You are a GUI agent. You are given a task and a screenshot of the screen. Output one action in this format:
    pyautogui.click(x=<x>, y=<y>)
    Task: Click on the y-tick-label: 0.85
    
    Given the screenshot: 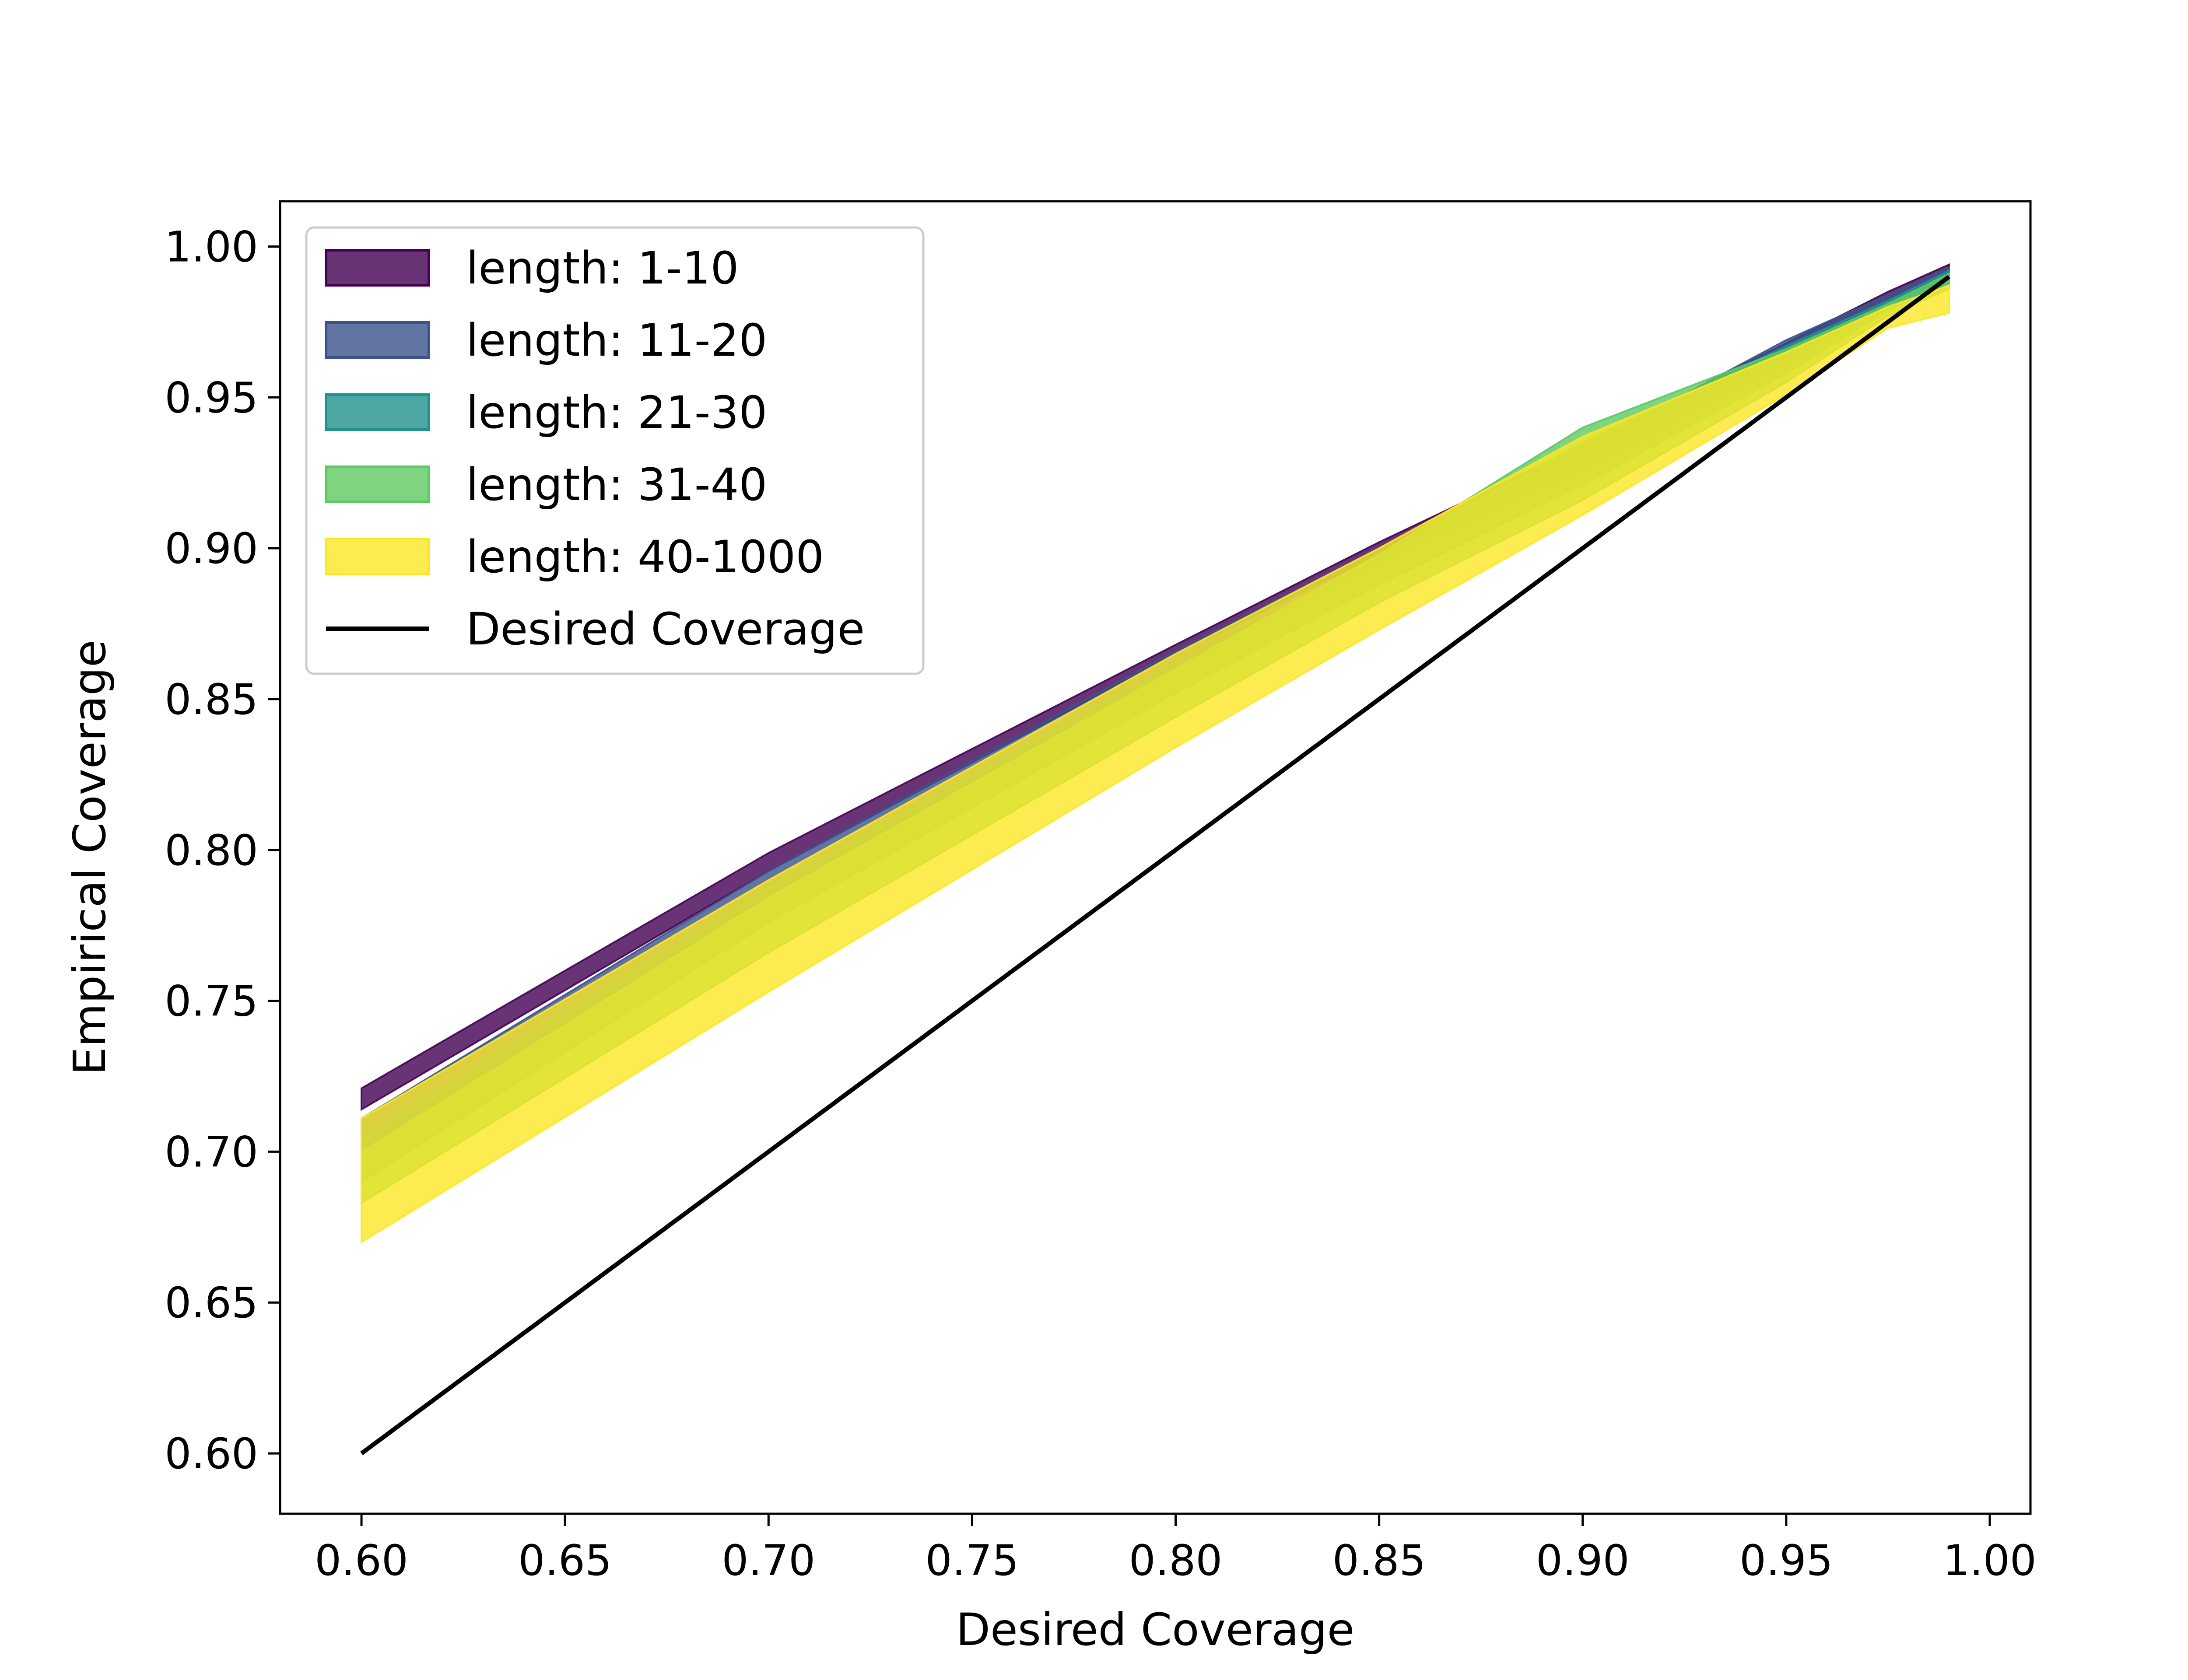 What is the action you would take?
    pyautogui.click(x=211, y=699)
    